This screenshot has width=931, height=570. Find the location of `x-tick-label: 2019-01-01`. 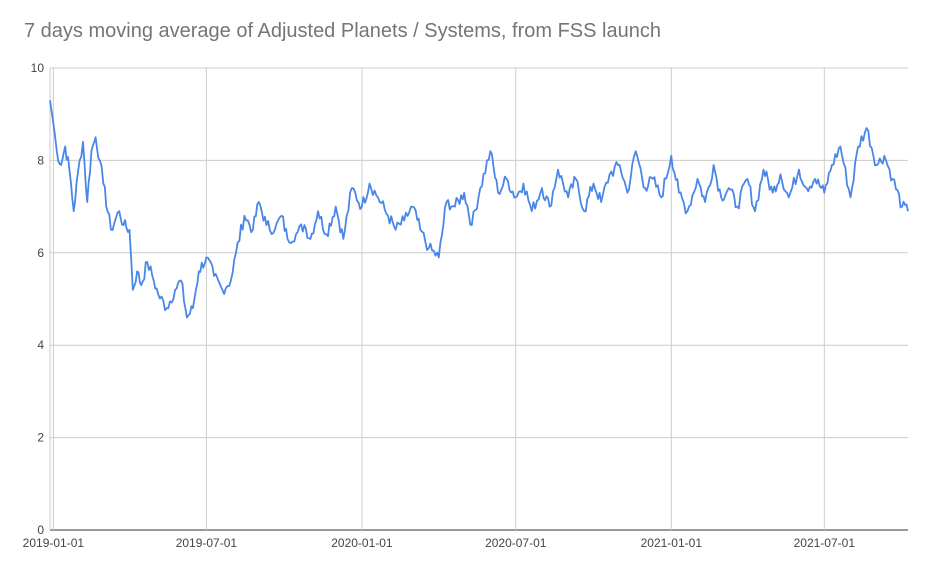

x-tick-label: 2019-01-01 is located at coordinates (54, 543).